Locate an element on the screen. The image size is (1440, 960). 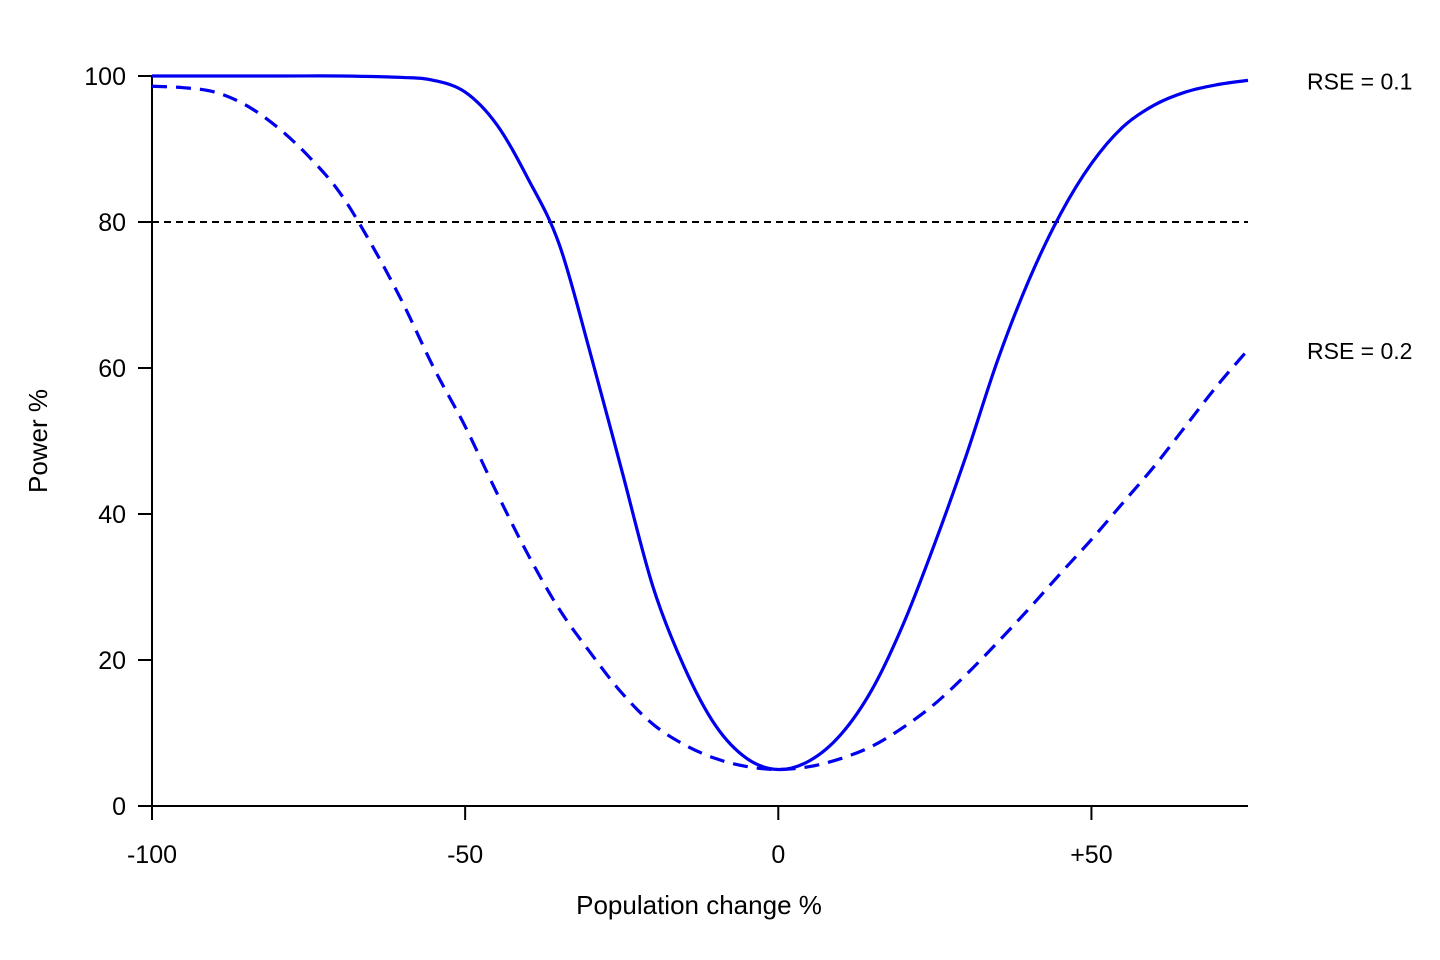
x-axis-title: Population change % is located at coordinates (699, 905).